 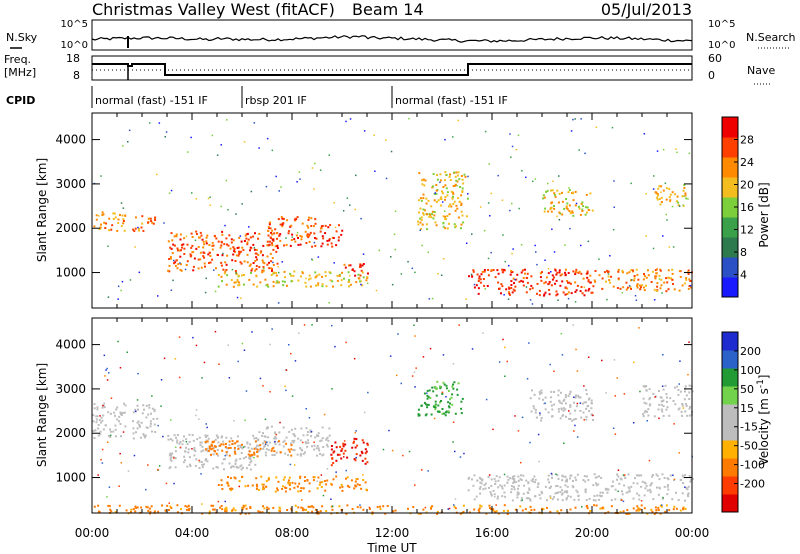 What do you see at coordinates (70, 273) in the screenshot?
I see `ytick-label: 1000` at bounding box center [70, 273].